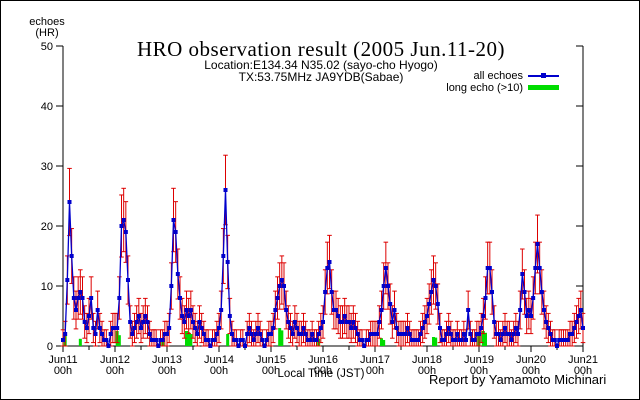  What do you see at coordinates (47, 167) in the screenshot?
I see `svg-text: 30` at bounding box center [47, 167].